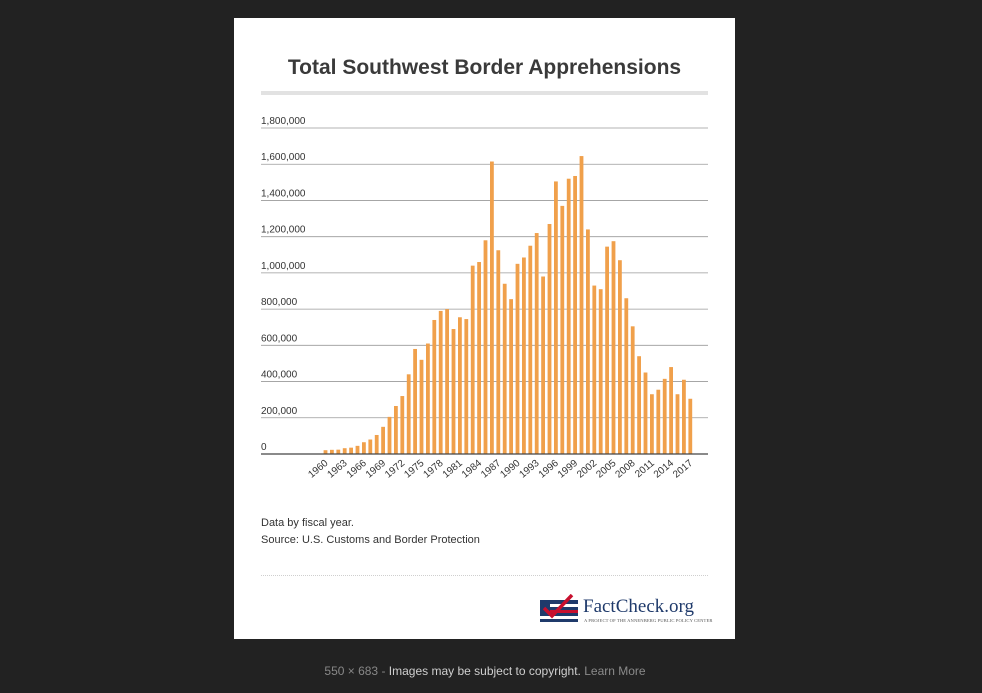 The image size is (982, 693). I want to click on bar-1974, so click(415, 401).